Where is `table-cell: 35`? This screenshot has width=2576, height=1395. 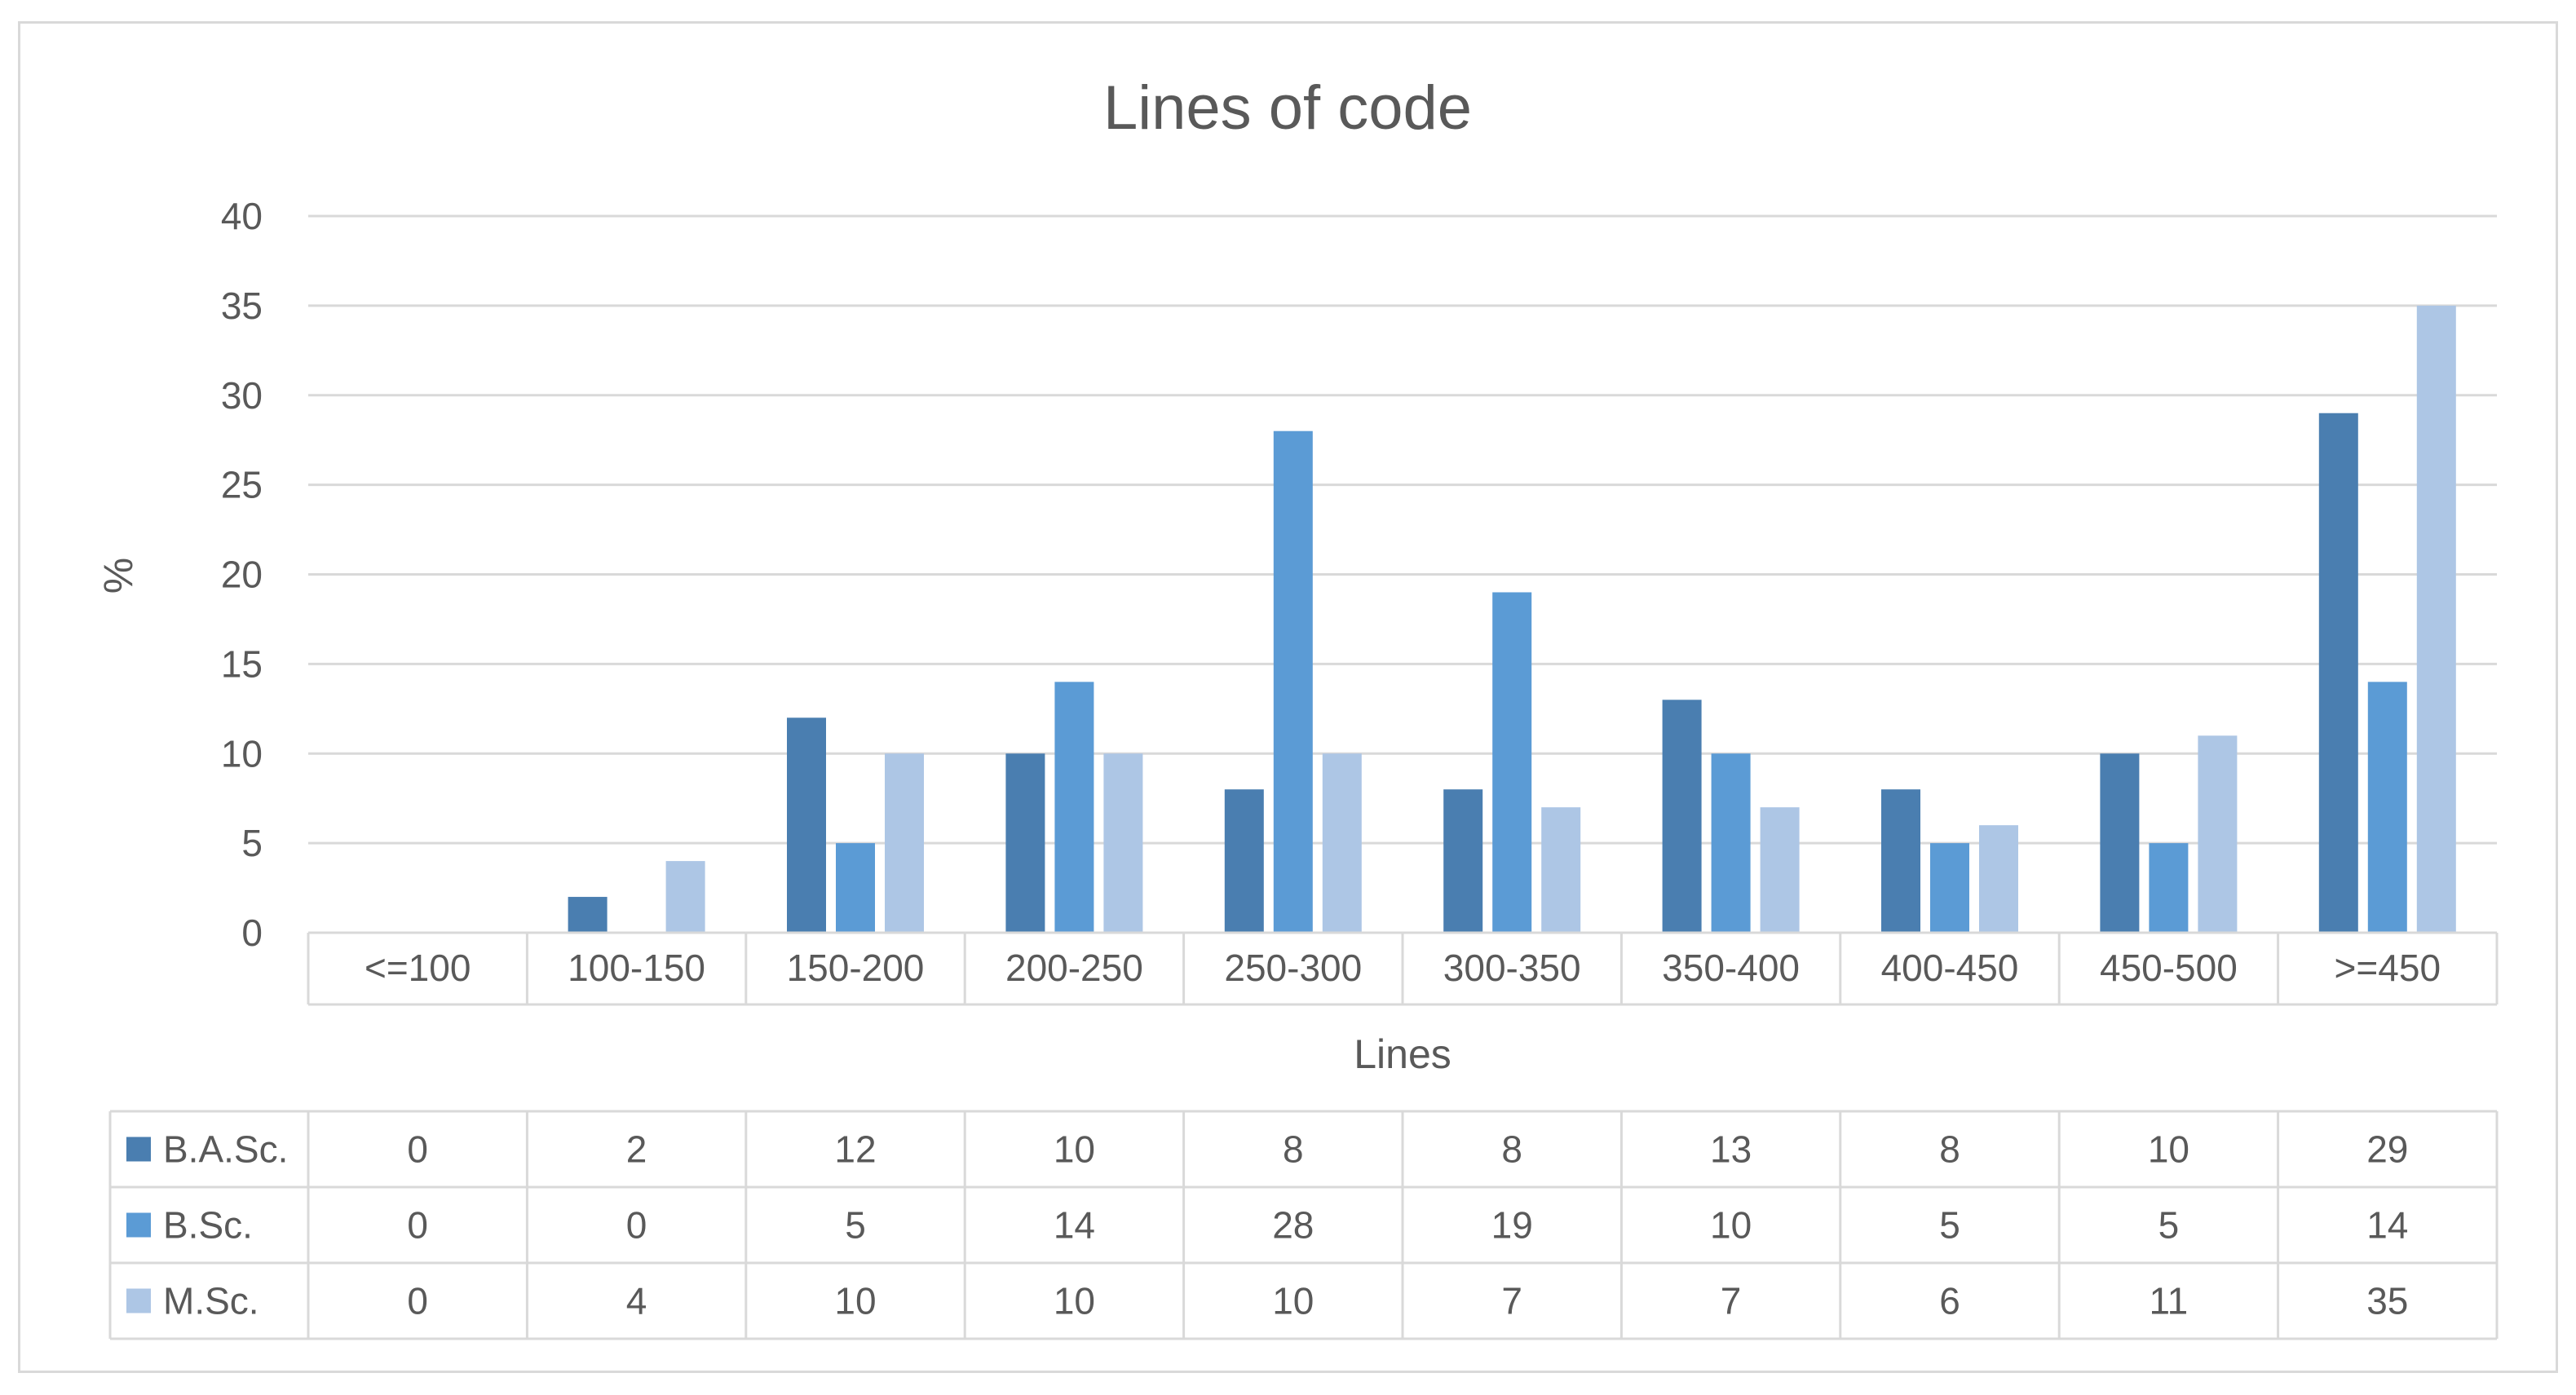
table-cell: 35 is located at coordinates (2387, 1301).